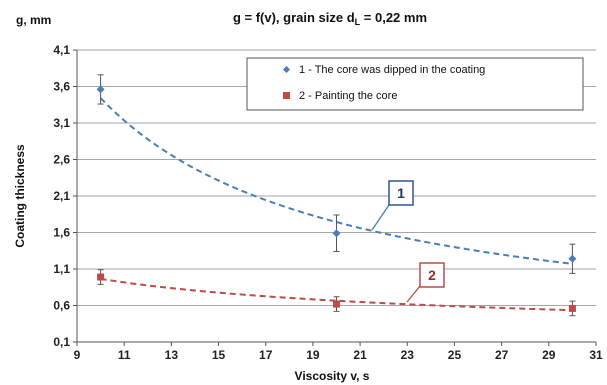 The height and width of the screenshot is (385, 607). What do you see at coordinates (219, 355) in the screenshot?
I see `x-tick-label: 15` at bounding box center [219, 355].